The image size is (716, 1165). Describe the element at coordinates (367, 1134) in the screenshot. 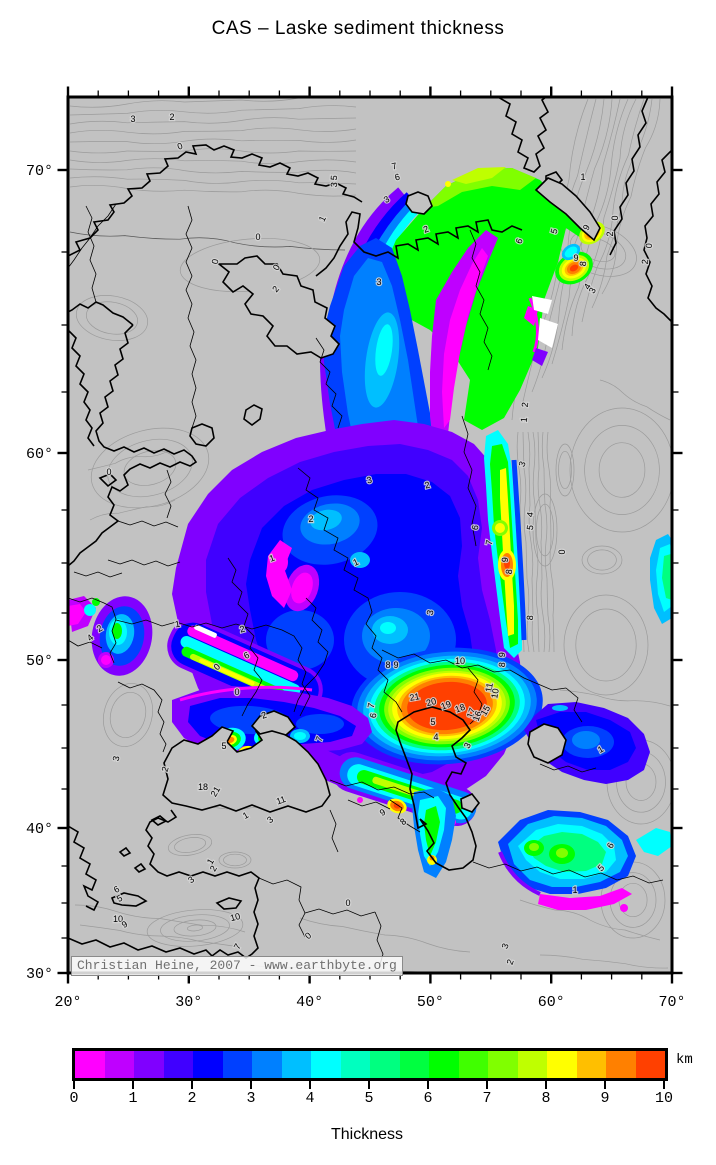

I see `colorbar-caption: Thickness` at that location.